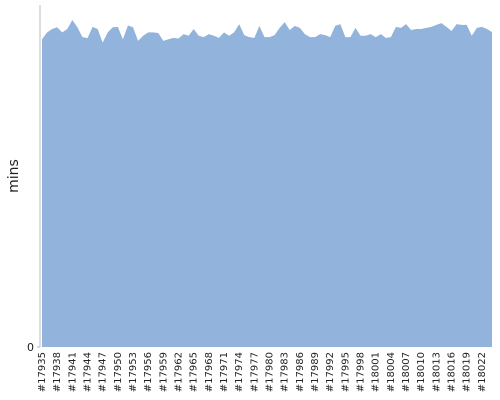 The height and width of the screenshot is (400, 500). I want to click on x-tick-label: #17983, so click(285, 372).